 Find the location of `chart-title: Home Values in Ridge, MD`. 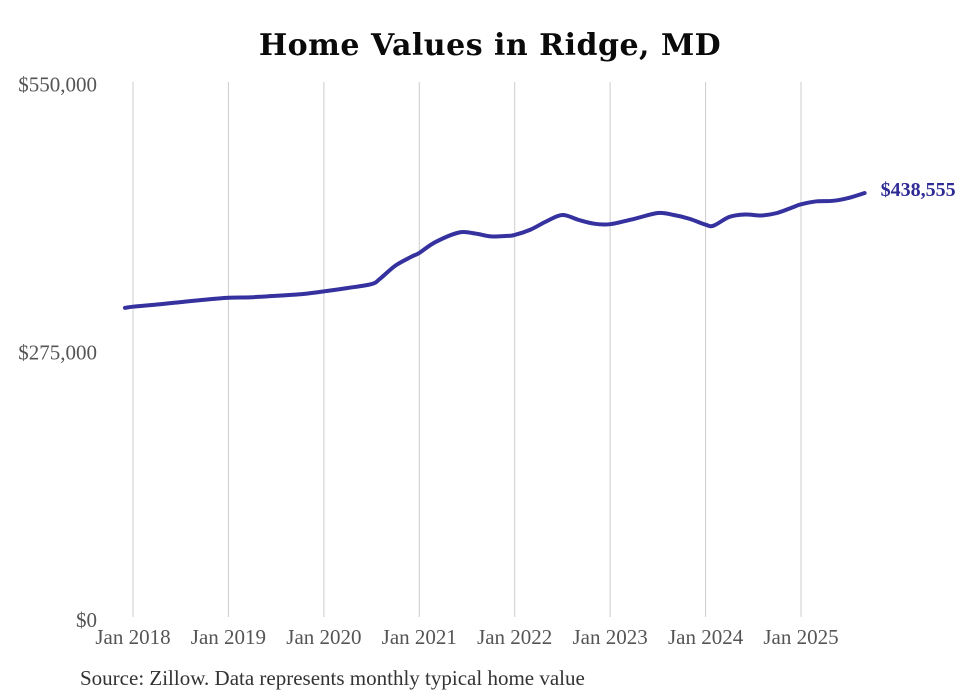

chart-title: Home Values in Ridge, MD is located at coordinates (490, 45).